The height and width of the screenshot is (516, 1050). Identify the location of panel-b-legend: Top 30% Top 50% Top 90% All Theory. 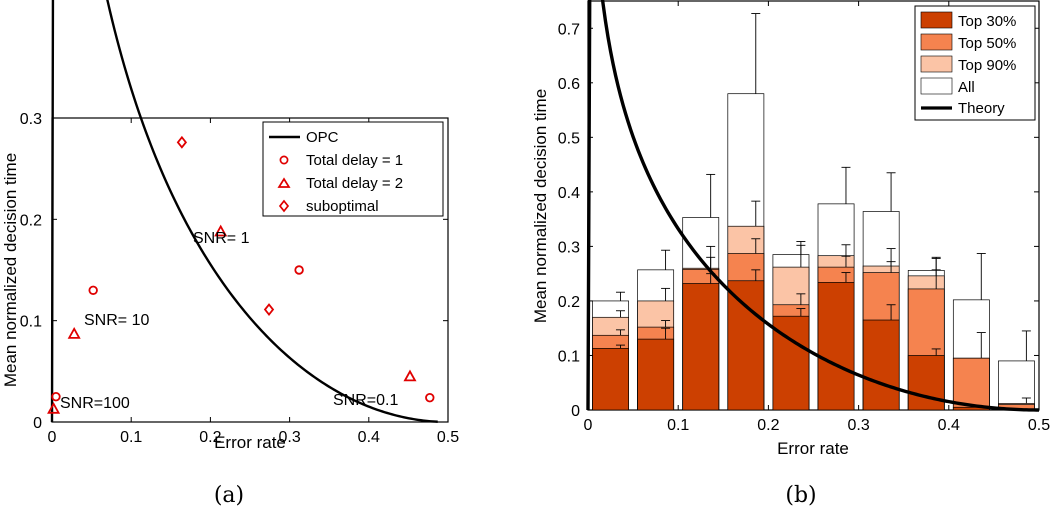
(975, 63).